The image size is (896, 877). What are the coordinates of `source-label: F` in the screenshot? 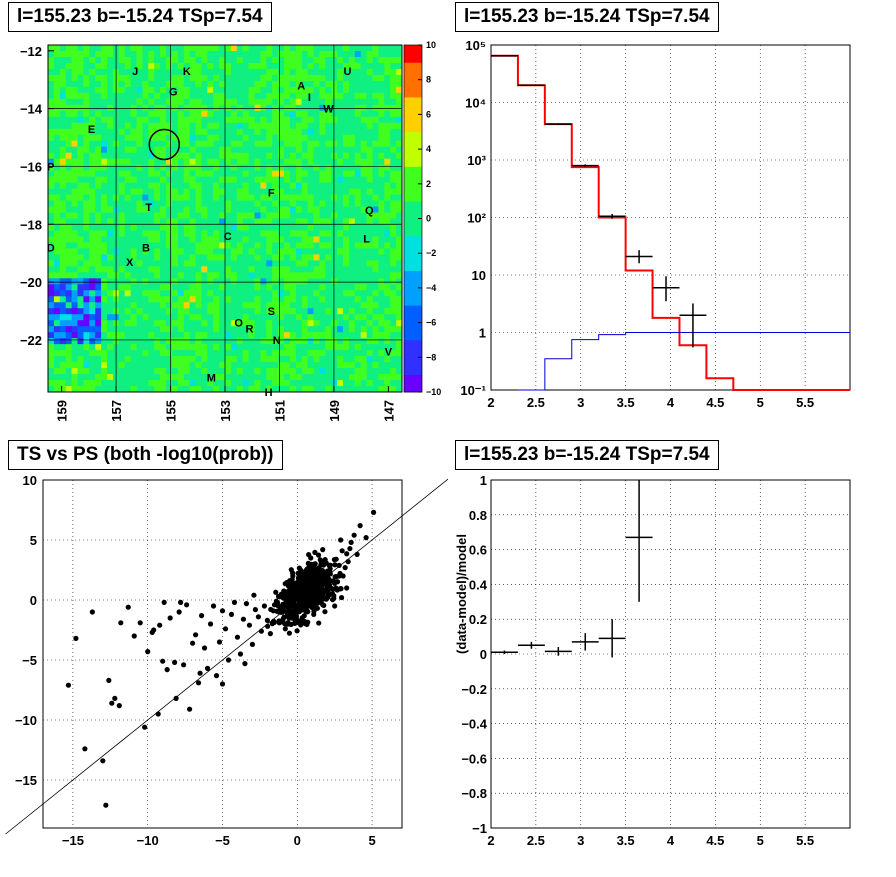 It's located at (271, 193).